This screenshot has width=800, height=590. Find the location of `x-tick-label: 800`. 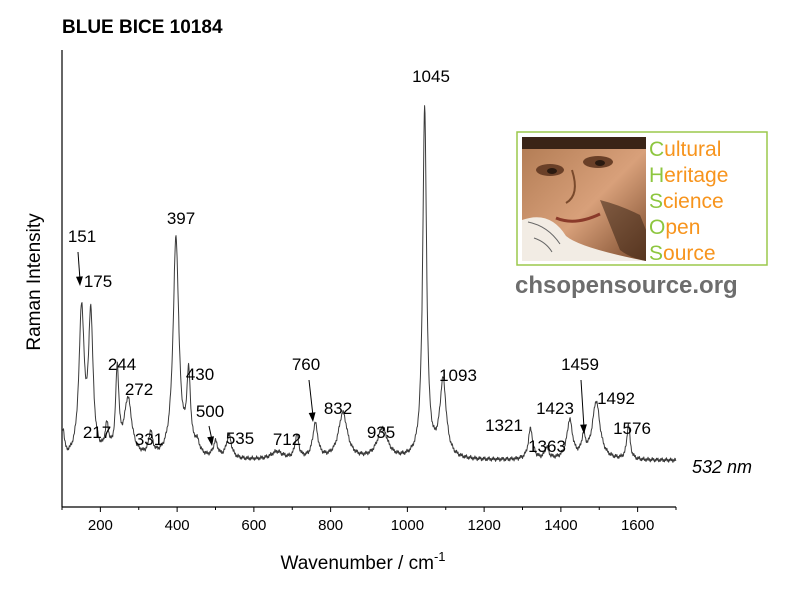

x-tick-label: 800 is located at coordinates (330, 525).